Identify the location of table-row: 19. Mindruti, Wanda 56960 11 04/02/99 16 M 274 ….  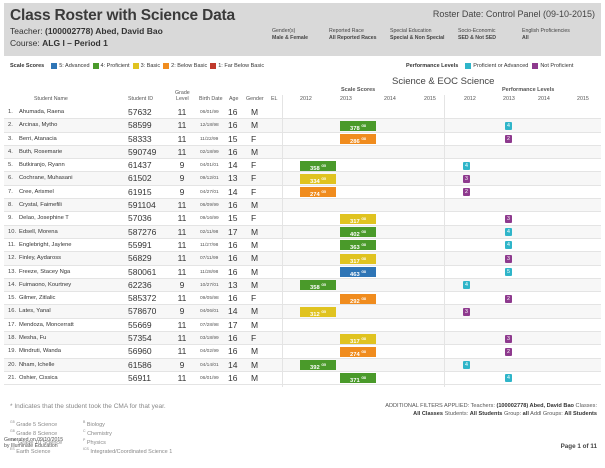
(302, 352).